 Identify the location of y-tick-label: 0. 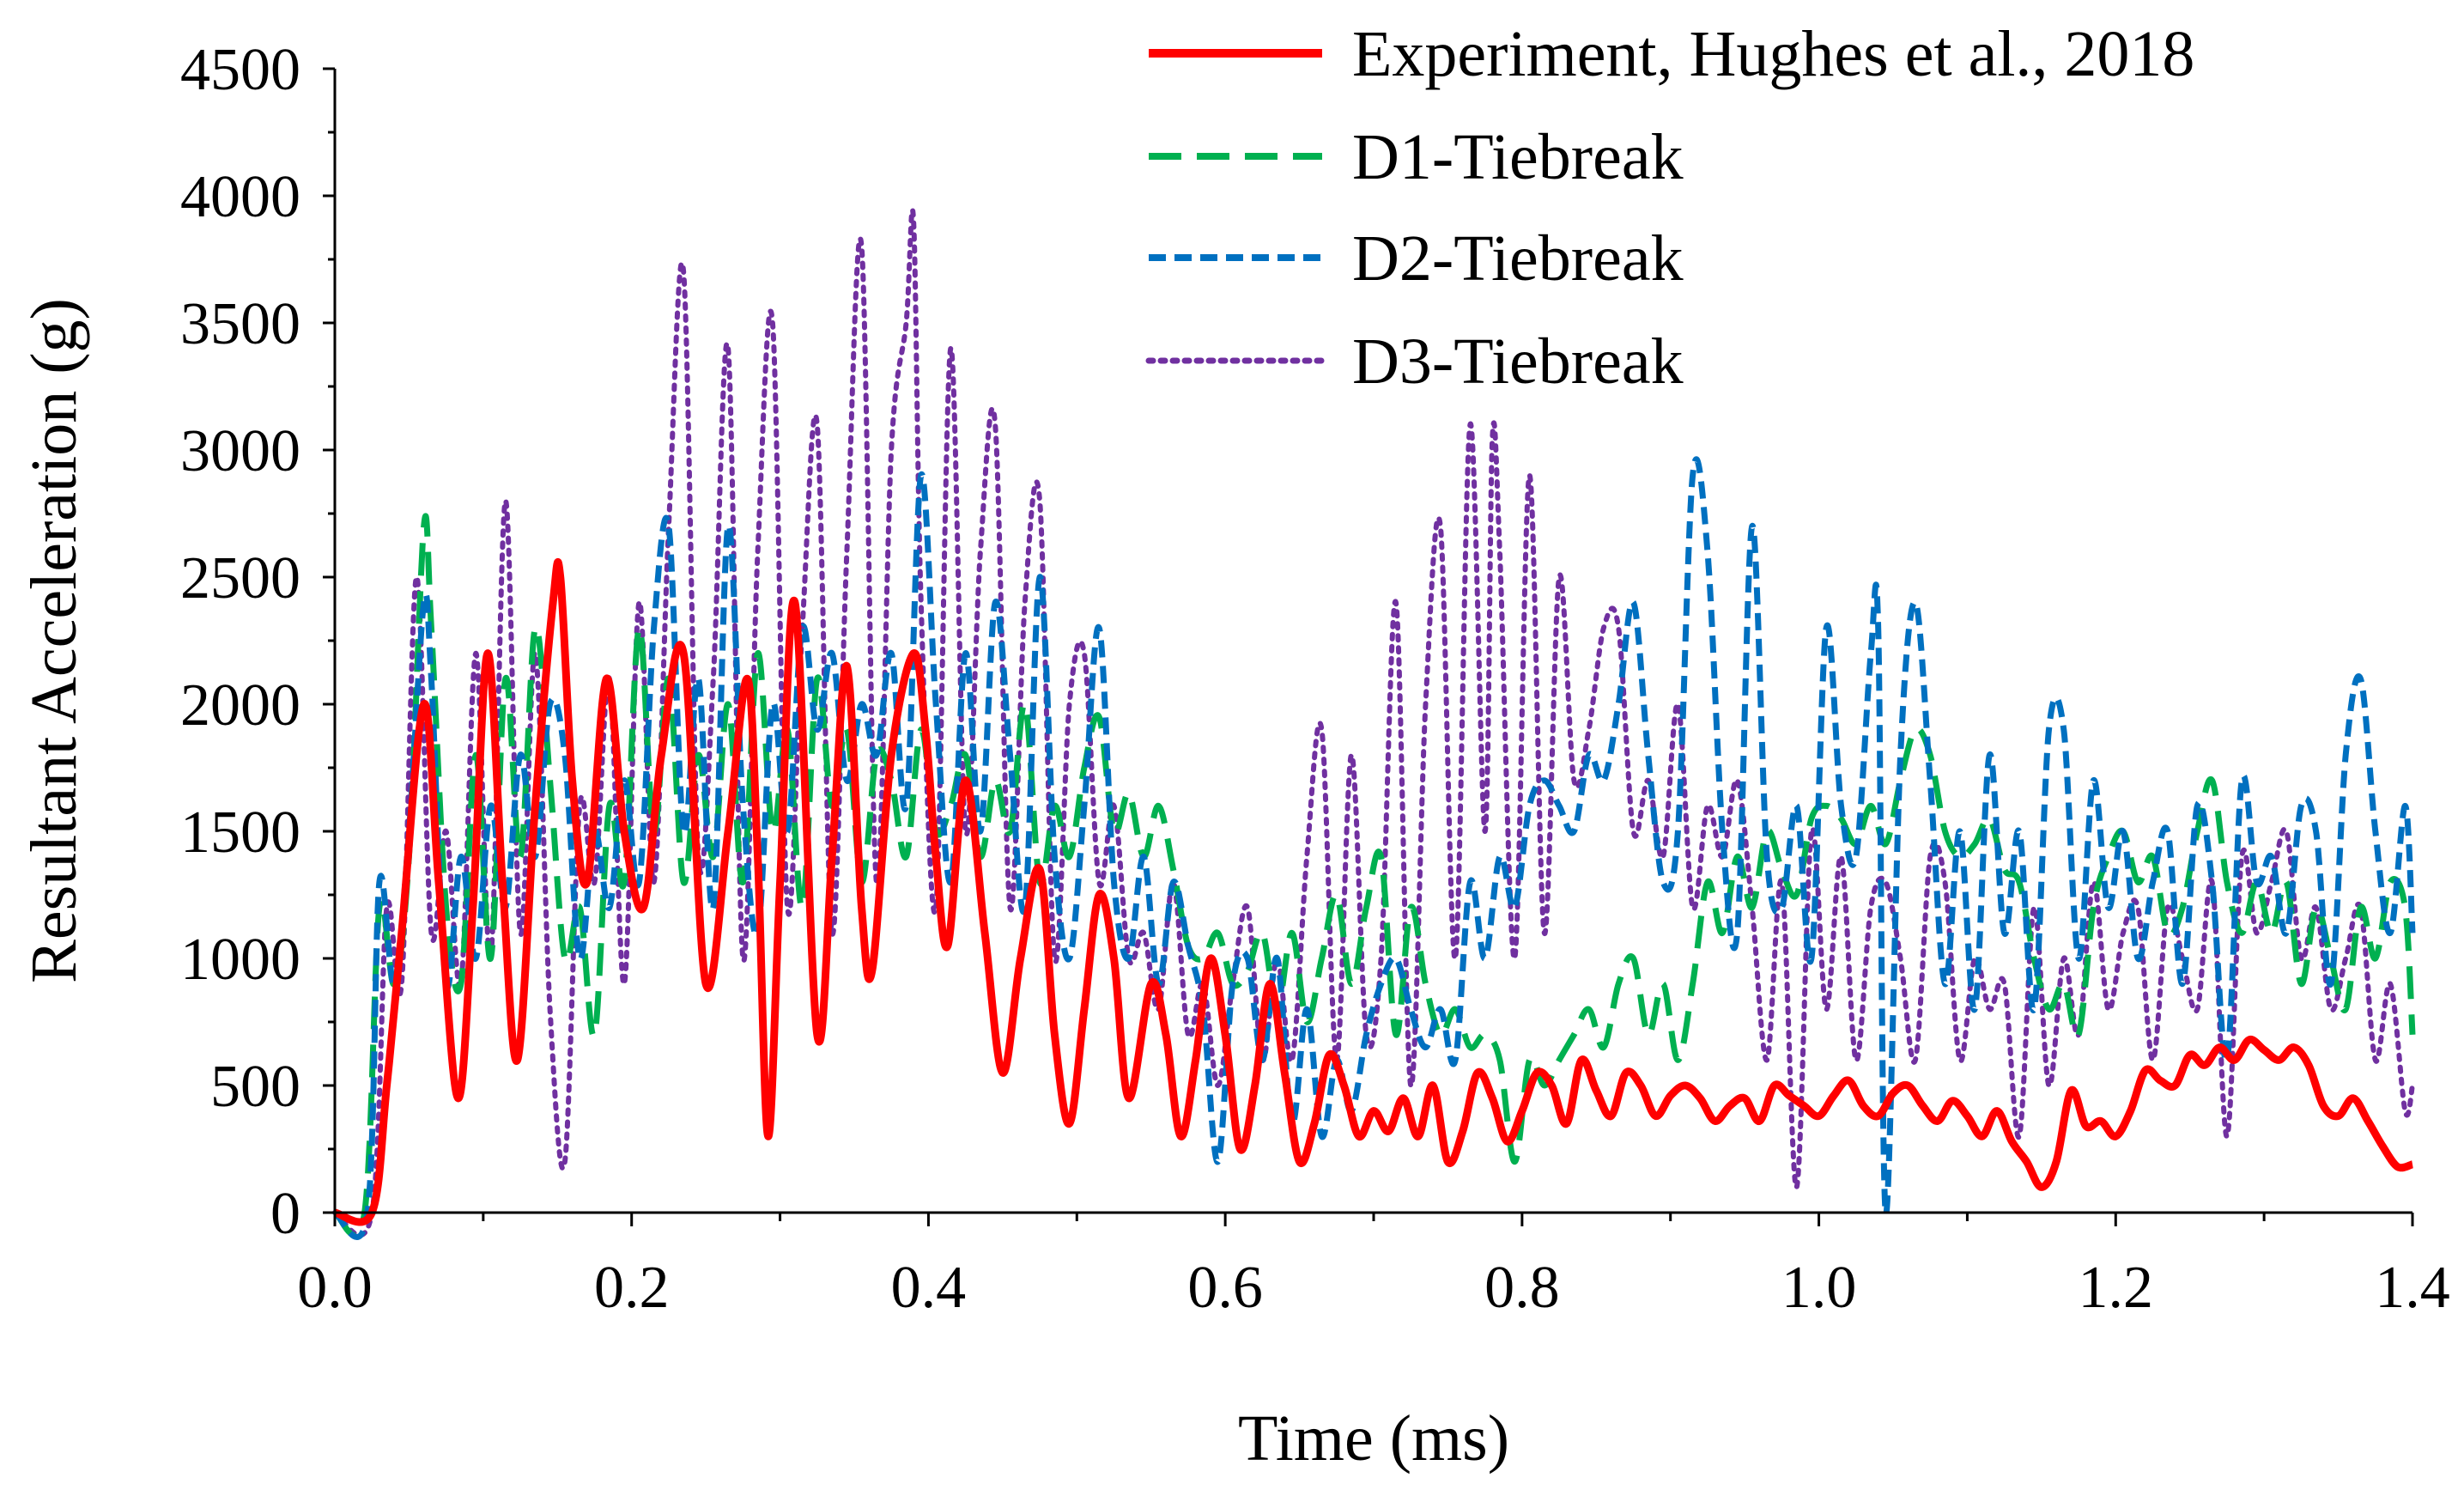
(285, 1214).